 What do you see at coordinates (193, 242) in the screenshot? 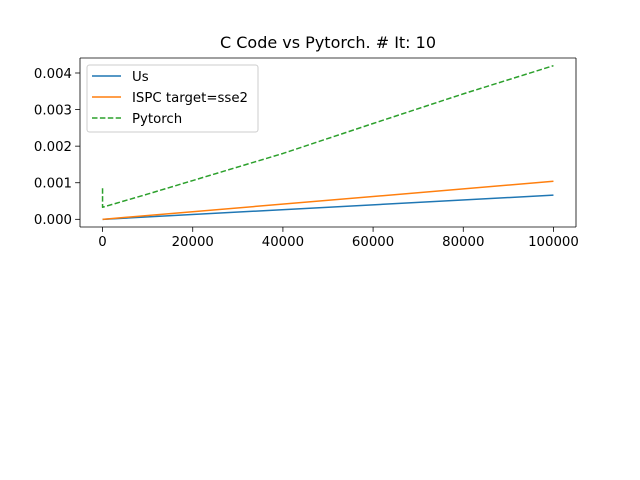
I see `x-tick-label: 20000` at bounding box center [193, 242].